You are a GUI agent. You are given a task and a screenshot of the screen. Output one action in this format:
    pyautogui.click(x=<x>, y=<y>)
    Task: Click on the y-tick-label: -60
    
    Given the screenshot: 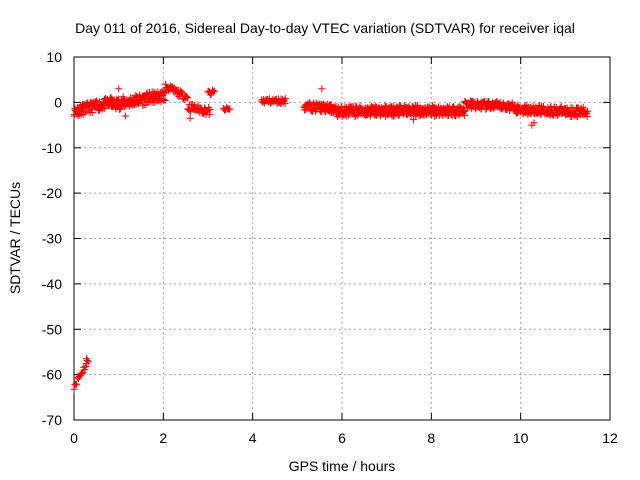 What is the action you would take?
    pyautogui.click(x=52, y=375)
    